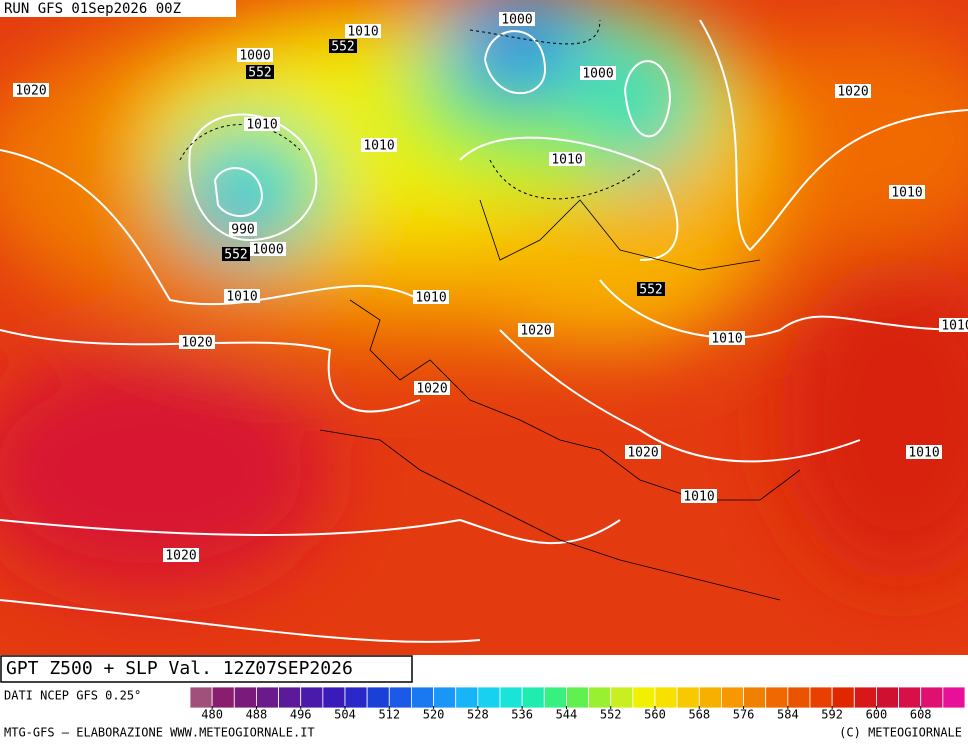 This screenshot has width=968, height=745. What do you see at coordinates (478, 715) in the screenshot?
I see `colorbar-tick-label: 528` at bounding box center [478, 715].